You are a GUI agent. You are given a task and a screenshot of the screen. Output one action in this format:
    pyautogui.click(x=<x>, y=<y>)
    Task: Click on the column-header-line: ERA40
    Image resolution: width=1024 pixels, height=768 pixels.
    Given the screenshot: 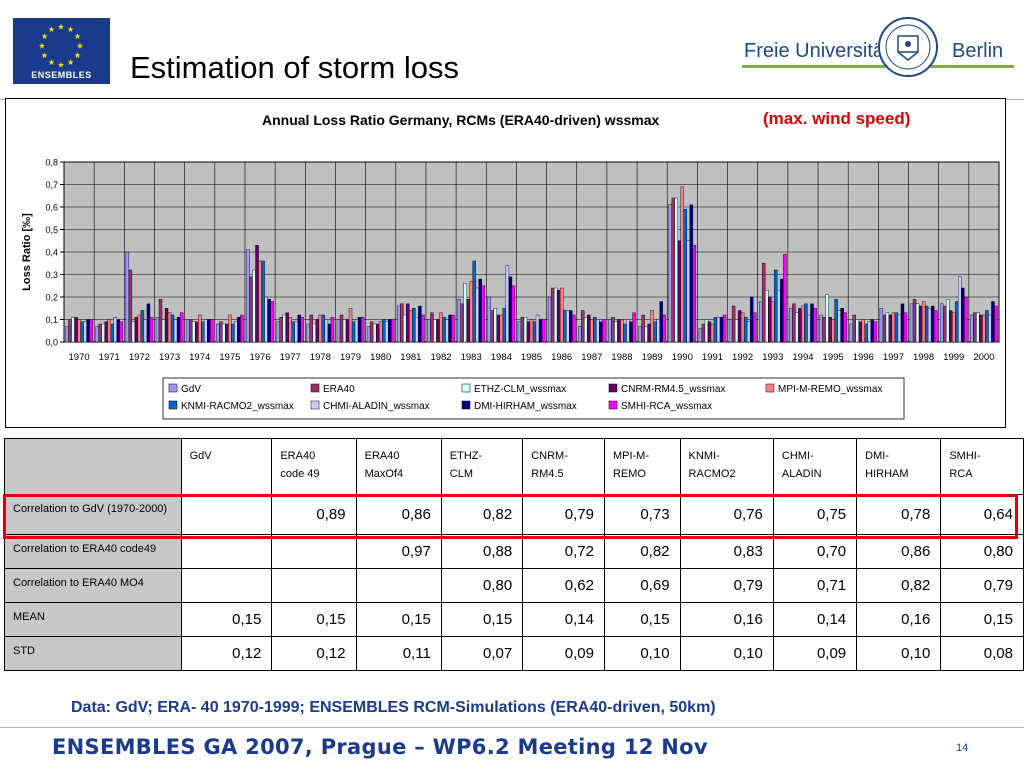 What is the action you would take?
    pyautogui.click(x=382, y=456)
    